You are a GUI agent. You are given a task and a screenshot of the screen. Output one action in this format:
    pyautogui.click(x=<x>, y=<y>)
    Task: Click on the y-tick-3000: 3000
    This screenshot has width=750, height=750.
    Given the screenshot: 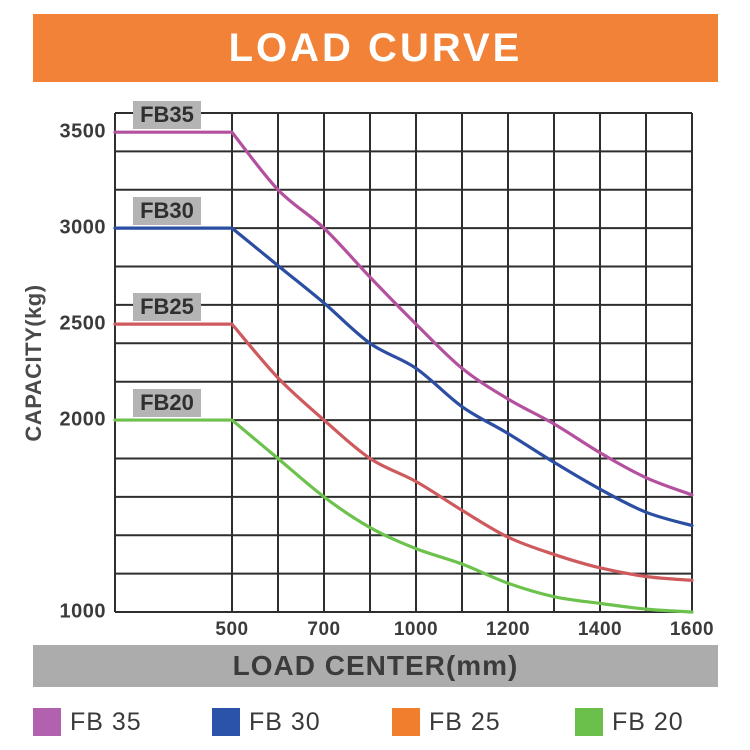 What is the action you would take?
    pyautogui.click(x=82, y=227)
    